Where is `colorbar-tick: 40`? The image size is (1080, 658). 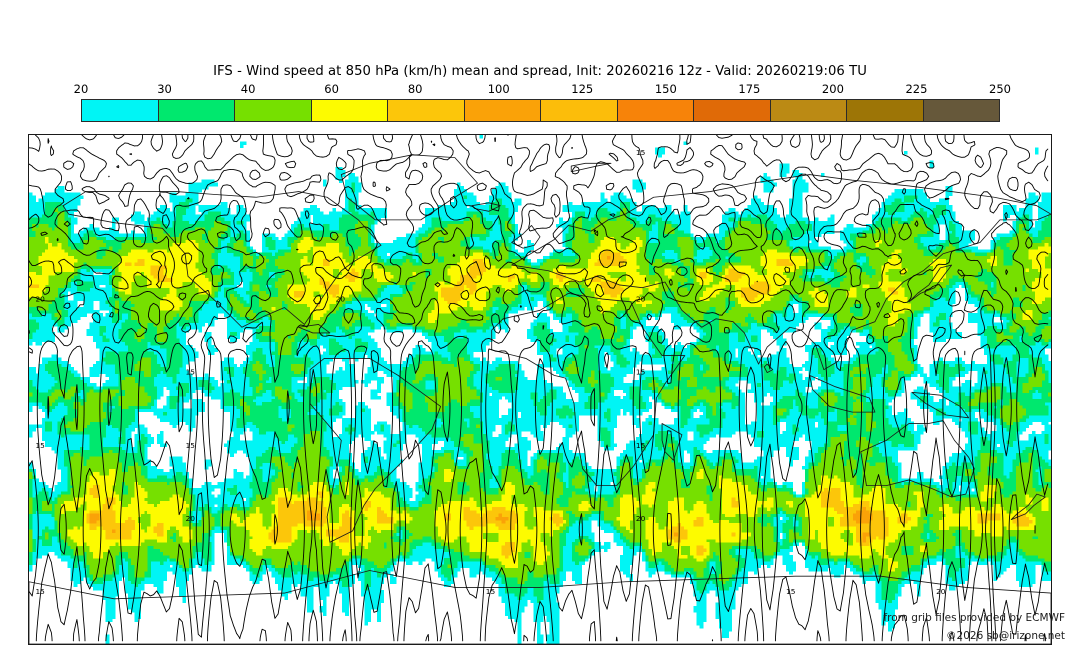 colorbar-tick: 40 is located at coordinates (248, 89).